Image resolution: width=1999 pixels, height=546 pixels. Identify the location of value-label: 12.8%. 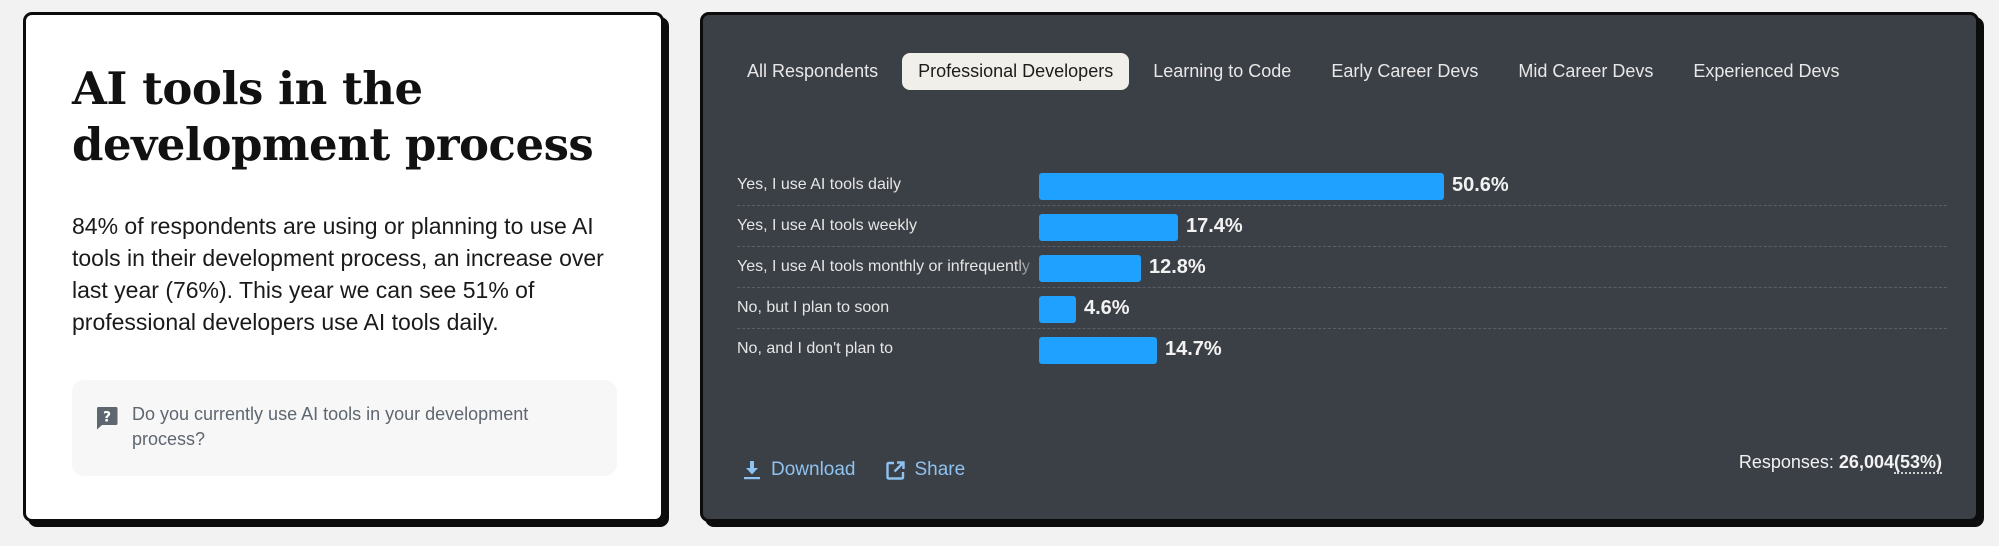
(1177, 267).